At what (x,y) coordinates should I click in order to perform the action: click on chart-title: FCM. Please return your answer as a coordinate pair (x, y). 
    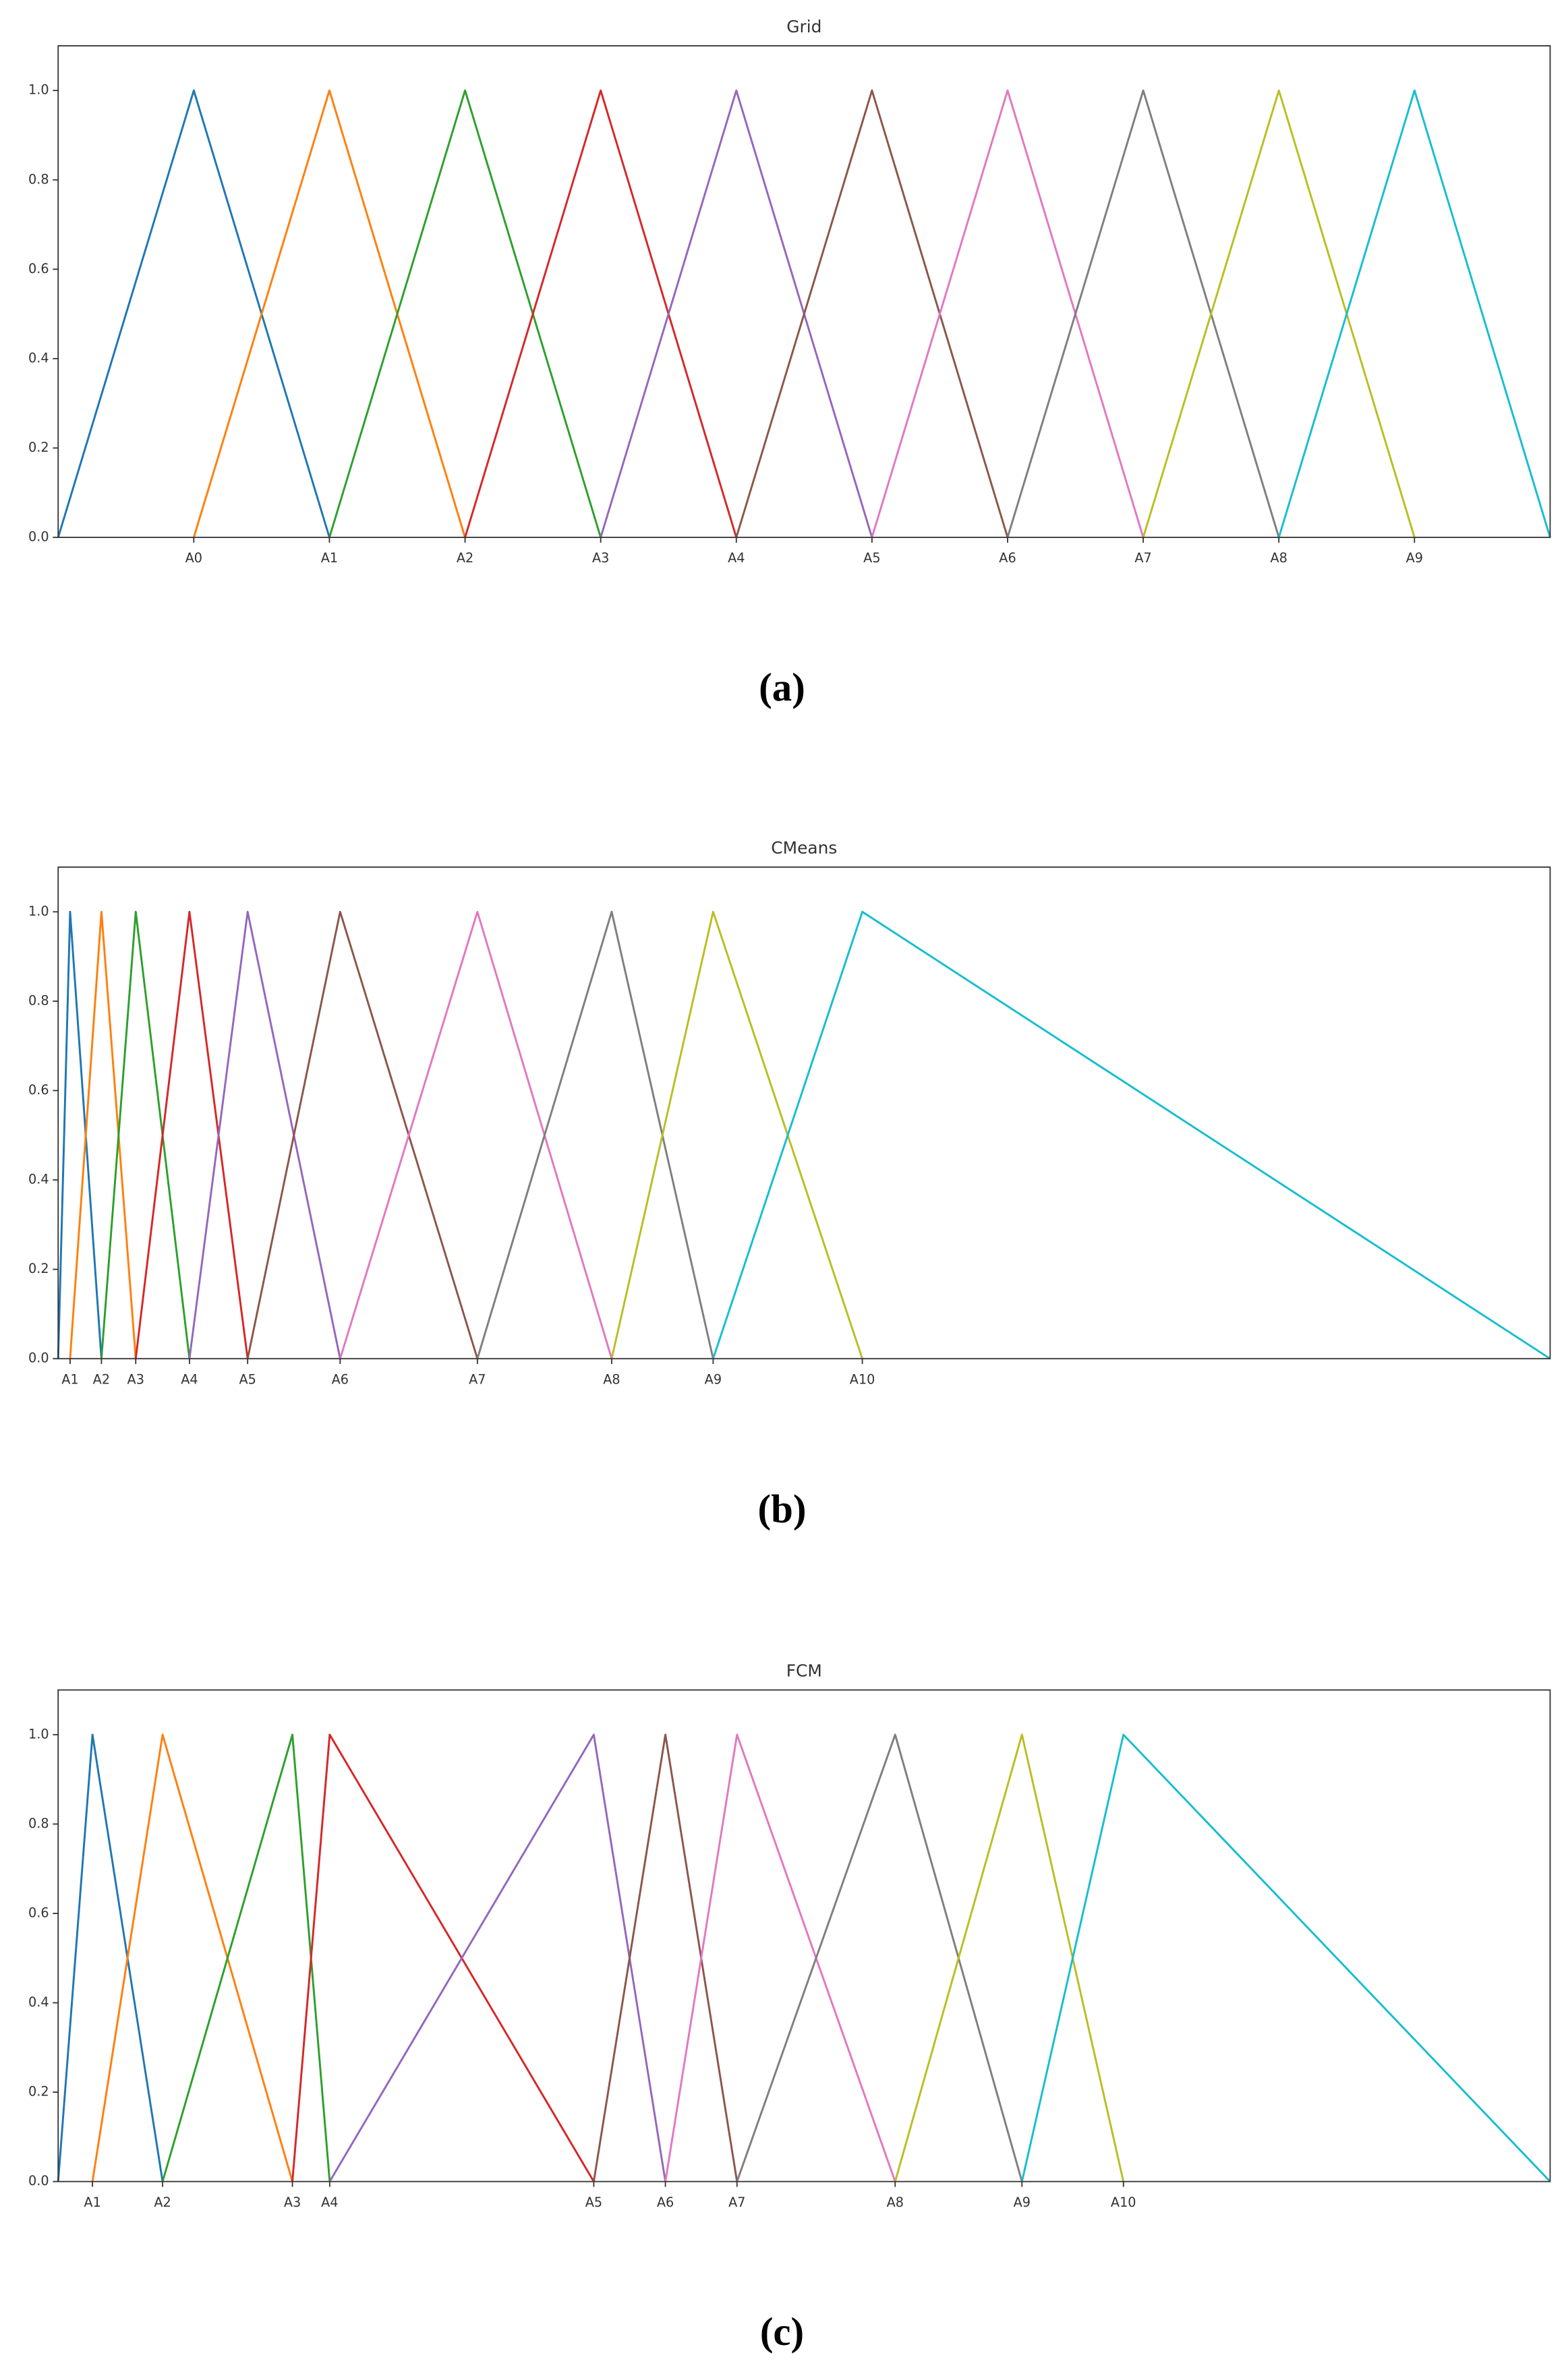
    Looking at the image, I should click on (804, 1670).